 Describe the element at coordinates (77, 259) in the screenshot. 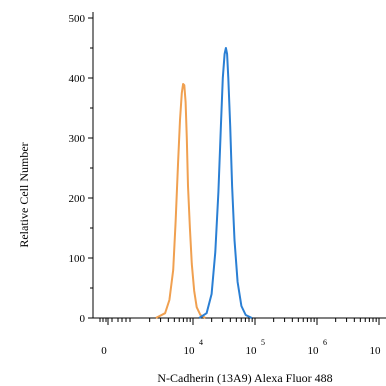

I see `y-tick-label: 100` at that location.